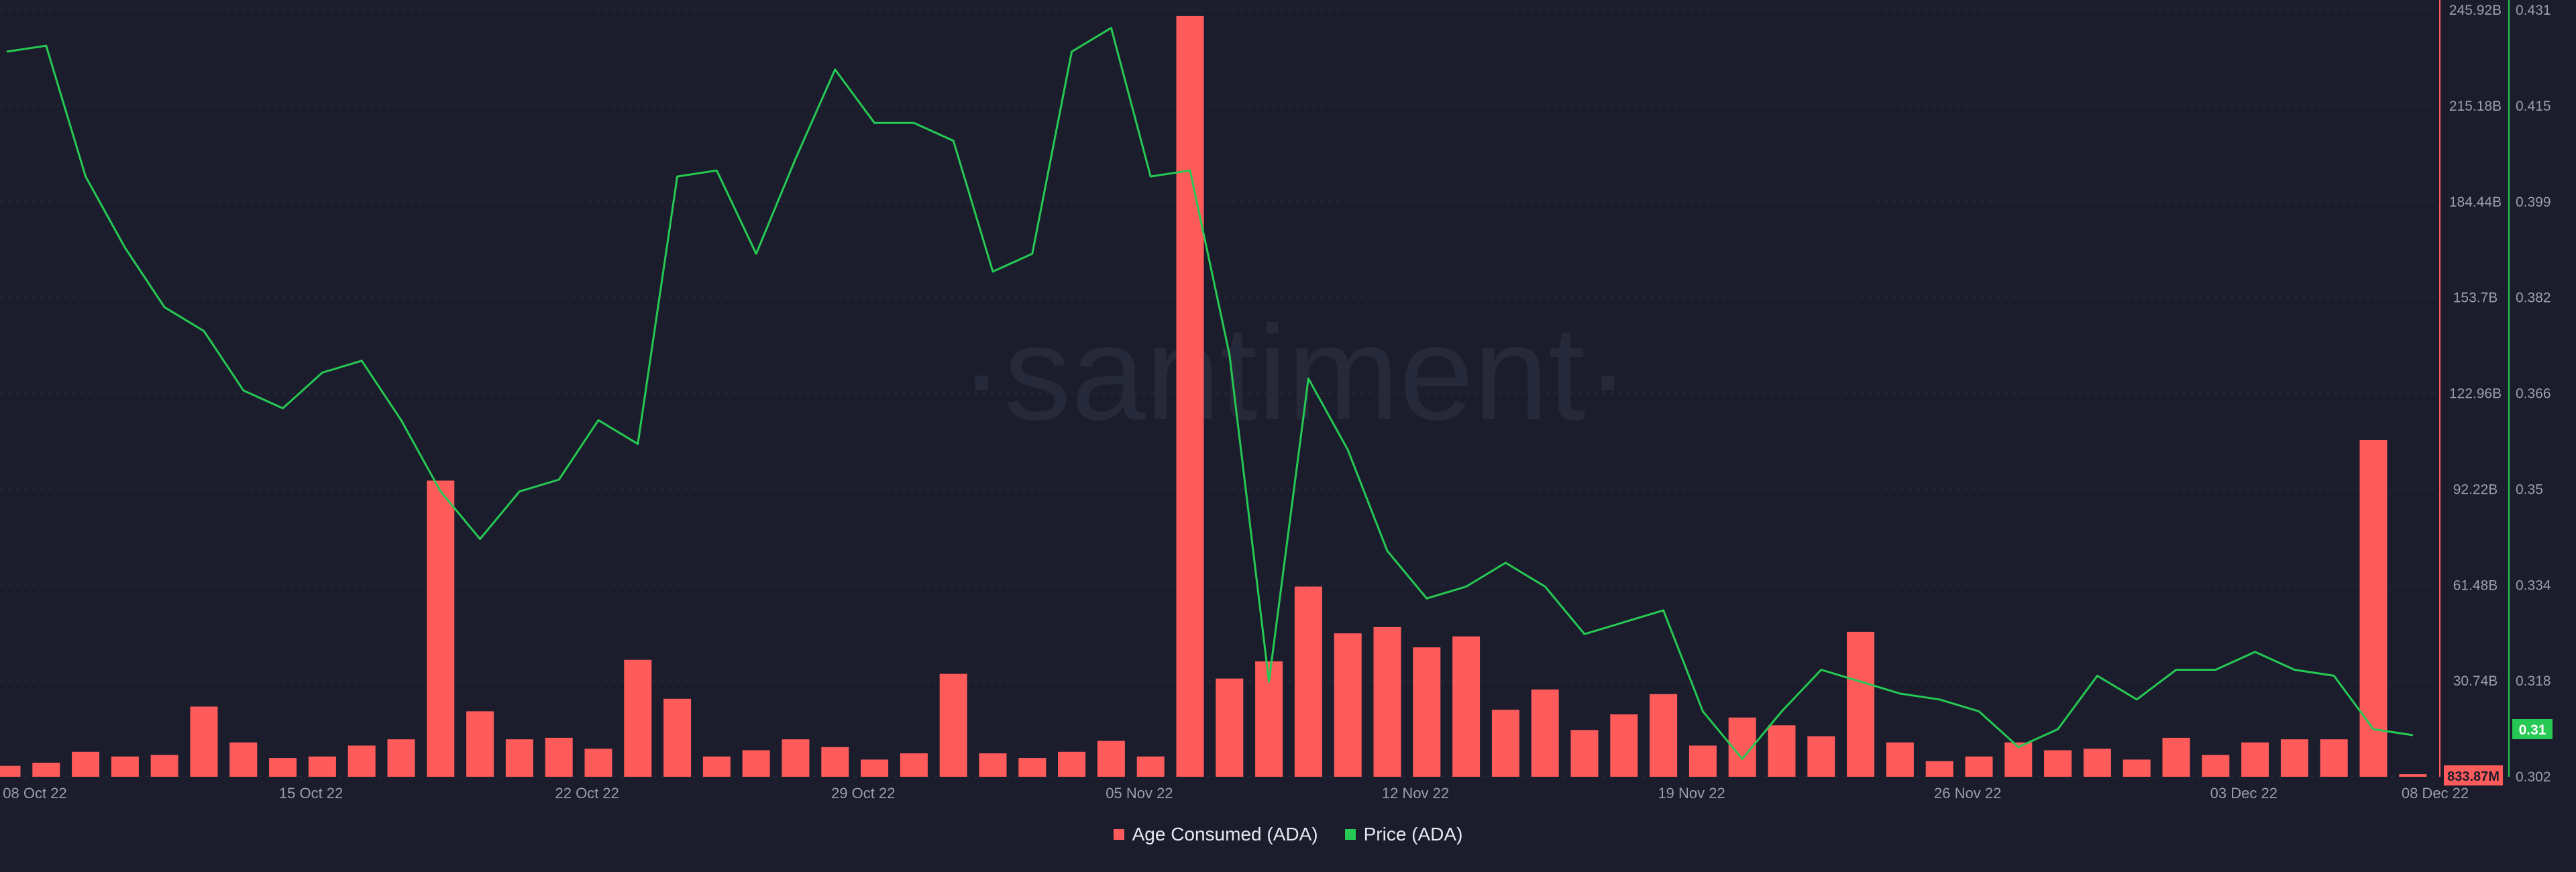 The image size is (2576, 872). I want to click on date-tick-label: 22 Oct 22, so click(587, 793).